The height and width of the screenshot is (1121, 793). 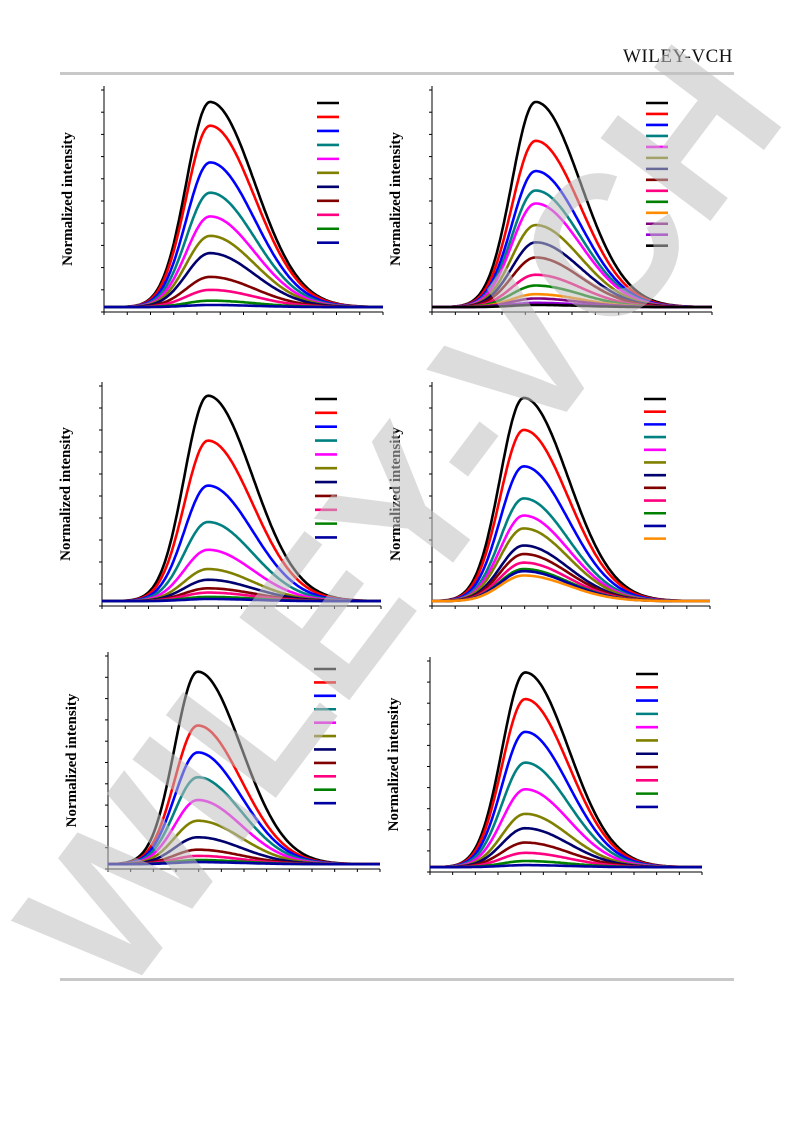 I want to click on chart-panel-2: Normalized intensity, so click(x=550, y=200).